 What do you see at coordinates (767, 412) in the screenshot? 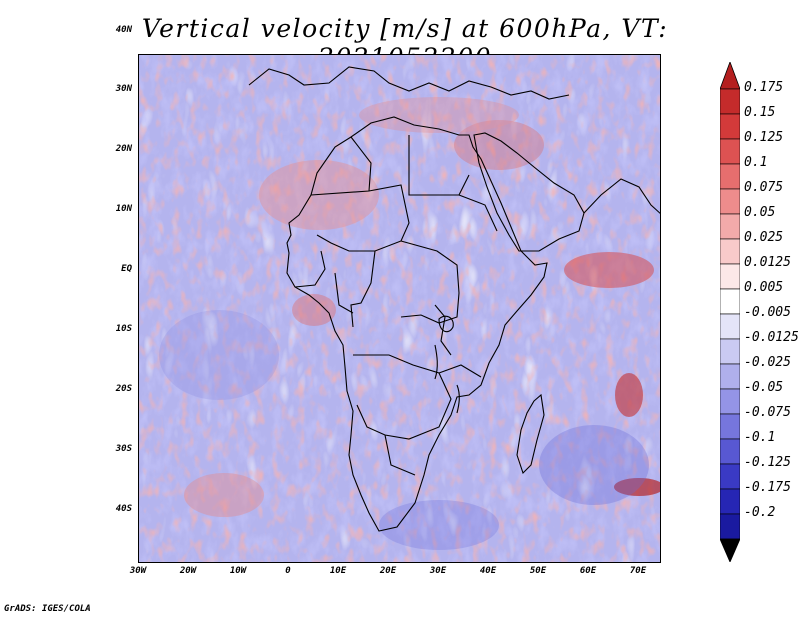
I see `colorbar-label: -0.075` at bounding box center [767, 412].